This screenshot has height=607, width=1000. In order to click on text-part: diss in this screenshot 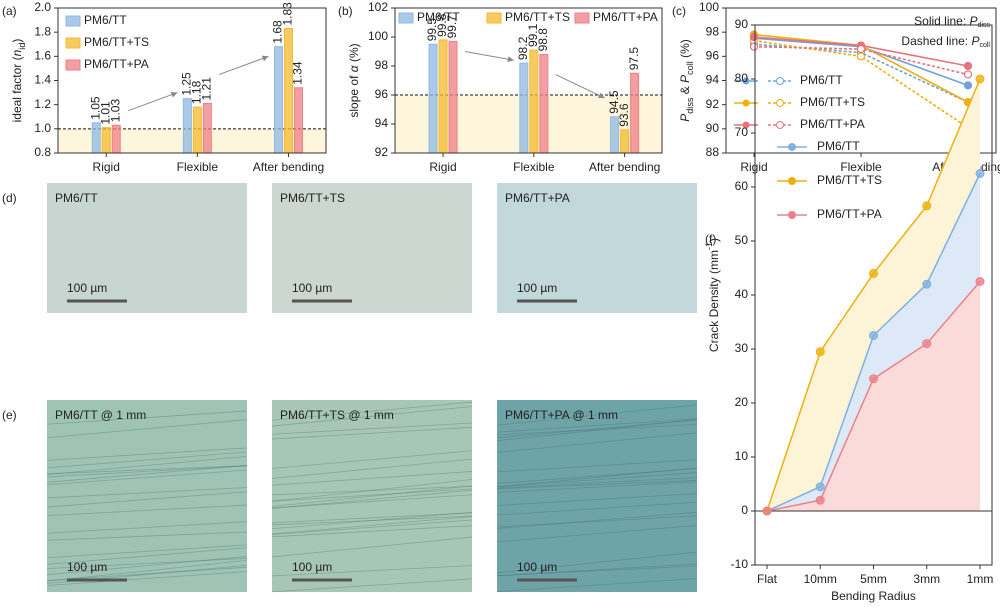, I will do `click(984, 25)`.